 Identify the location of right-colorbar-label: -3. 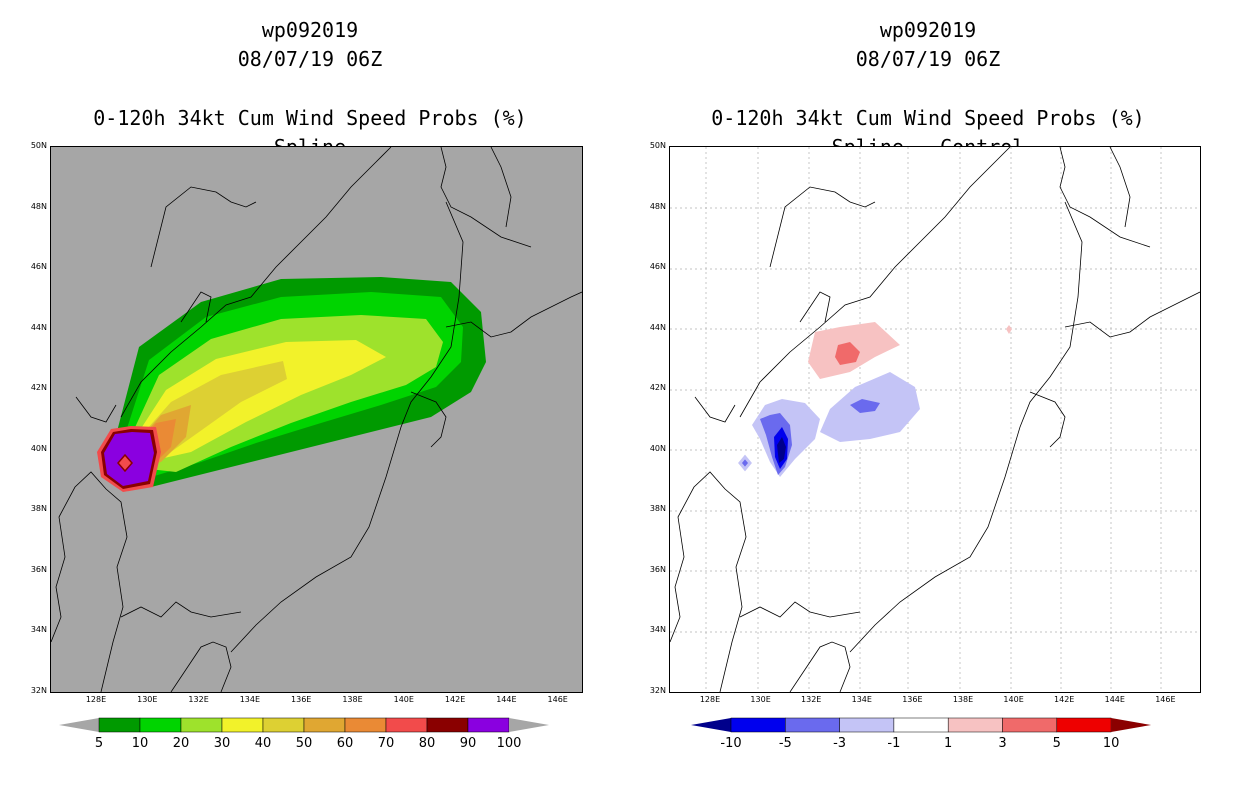
(840, 743).